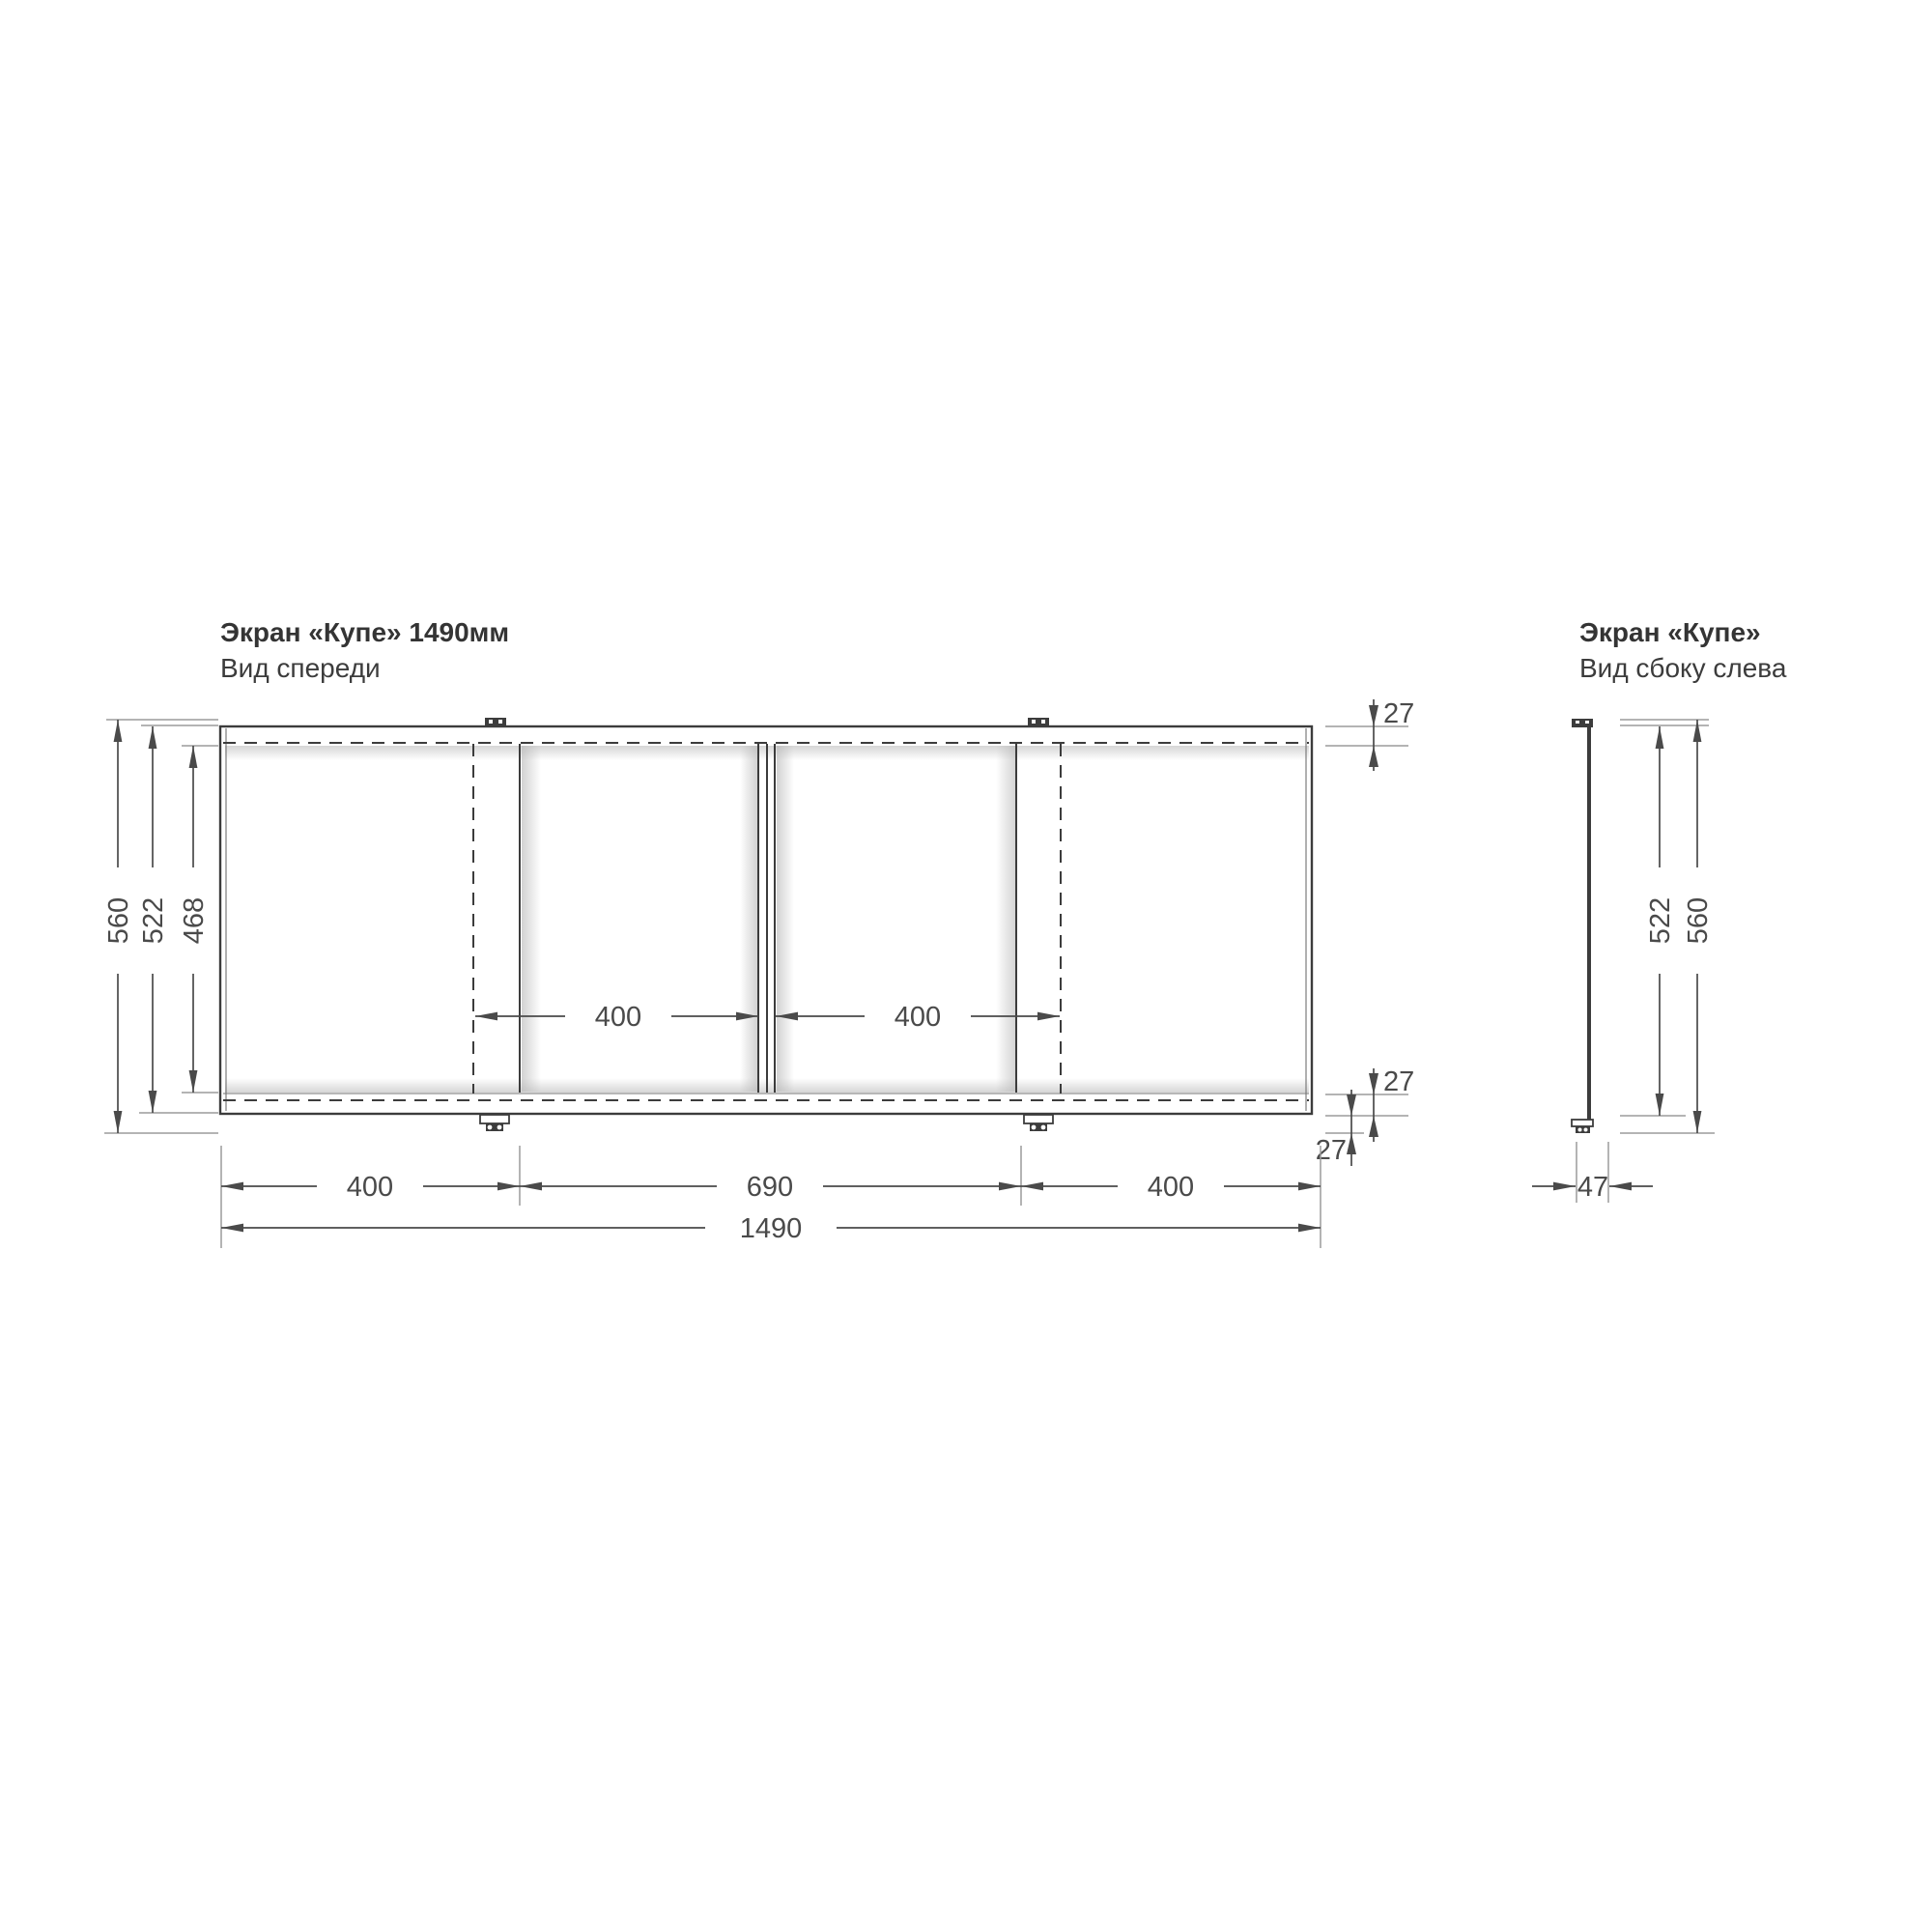 This screenshot has height=1932, width=1932. Describe the element at coordinates (748, 919) in the screenshot. I see `center-left-shadow` at that location.